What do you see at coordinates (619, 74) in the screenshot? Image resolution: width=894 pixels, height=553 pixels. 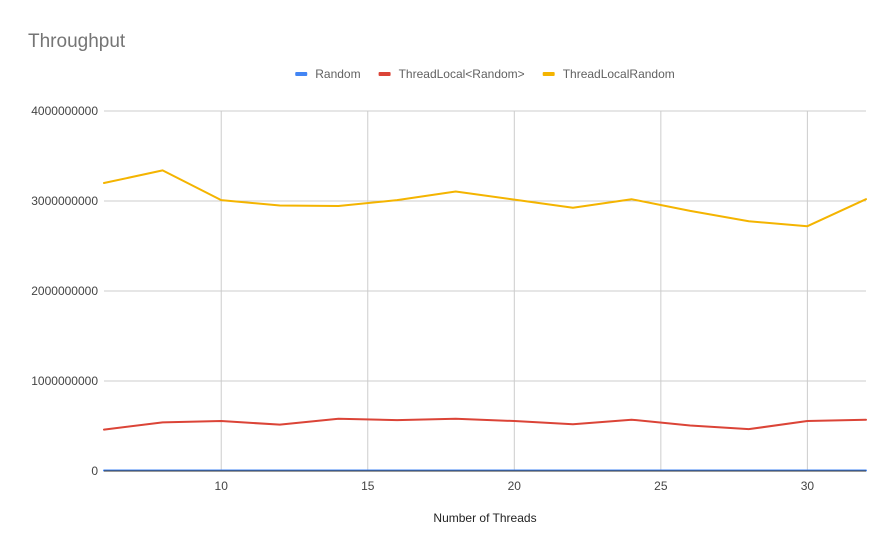 I see `legend-label: ThreadLocalRandom` at bounding box center [619, 74].